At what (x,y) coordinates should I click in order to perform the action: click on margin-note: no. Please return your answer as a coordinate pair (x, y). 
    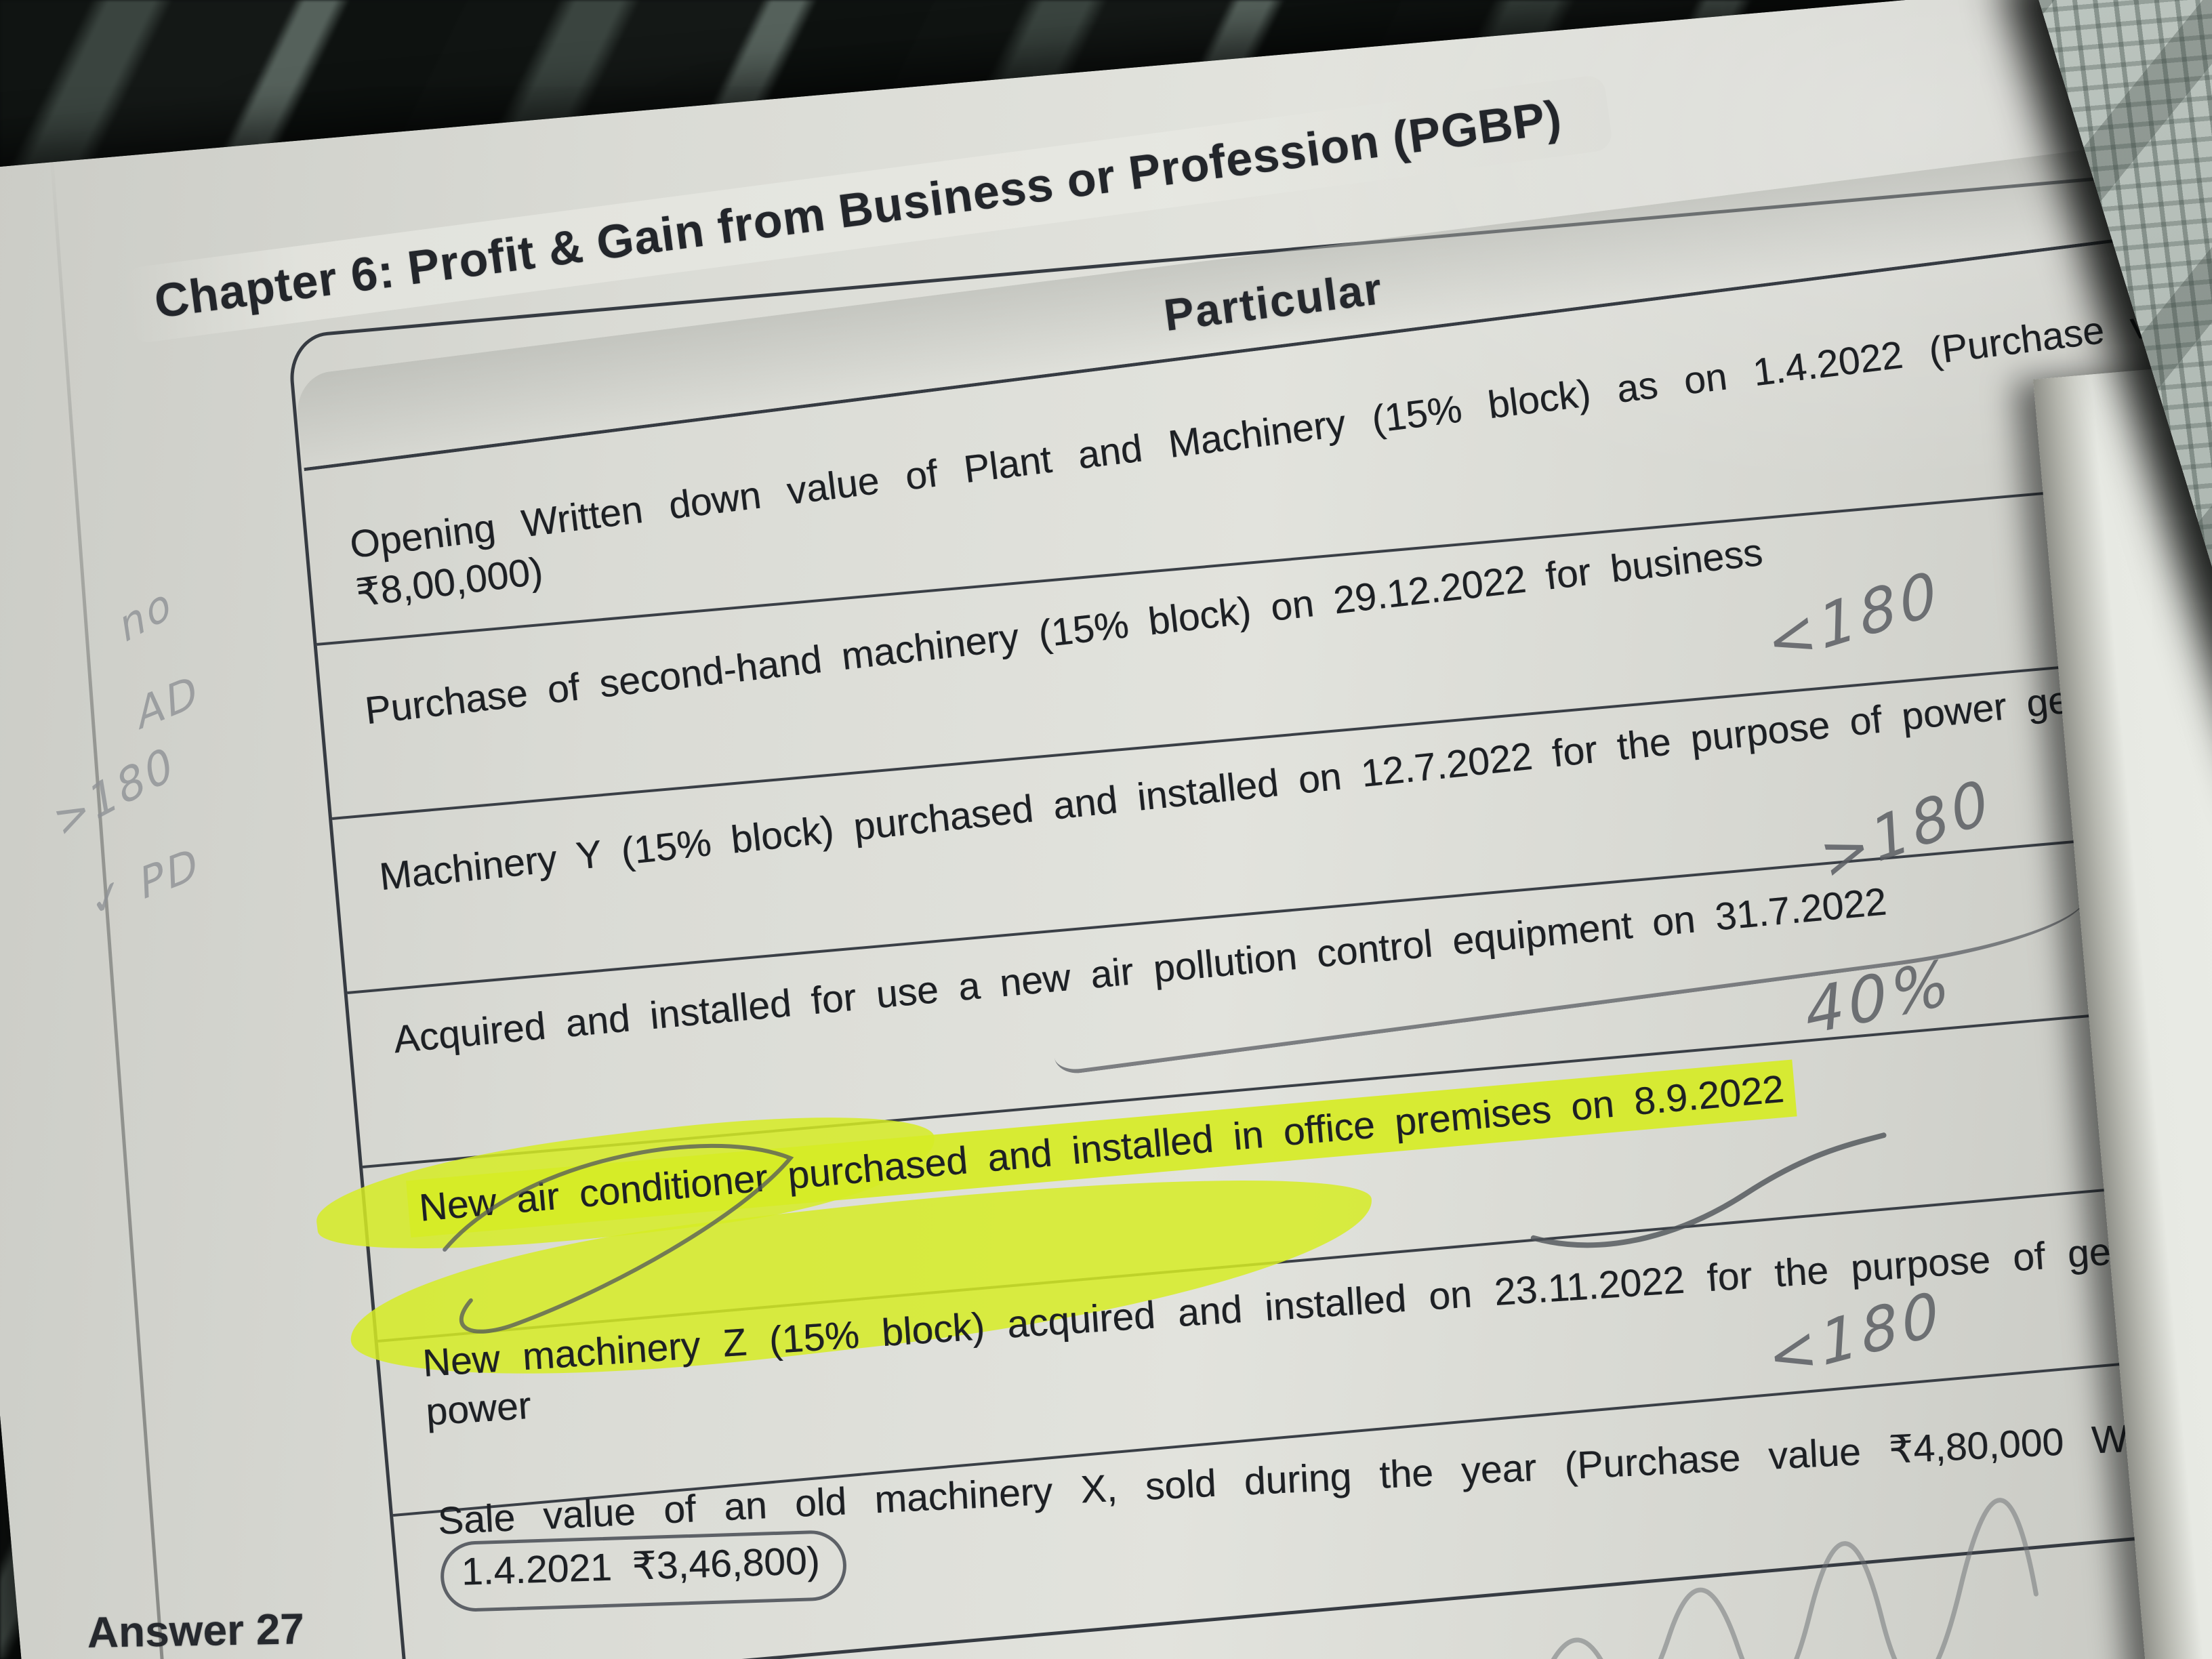
    Looking at the image, I should click on (146, 614).